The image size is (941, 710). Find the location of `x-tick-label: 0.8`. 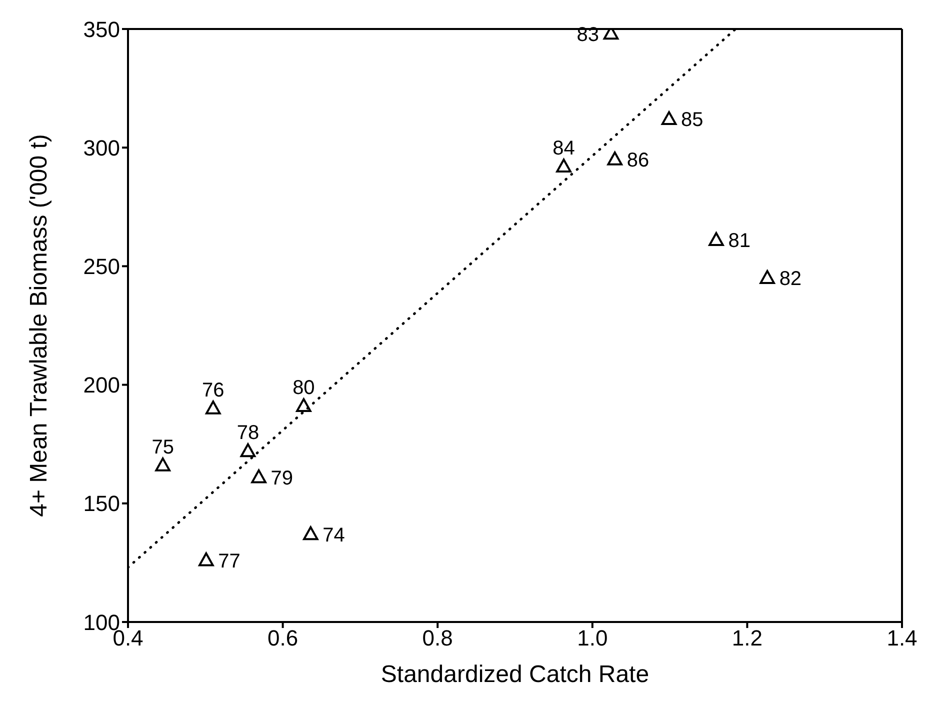

x-tick-label: 0.8 is located at coordinates (437, 638).